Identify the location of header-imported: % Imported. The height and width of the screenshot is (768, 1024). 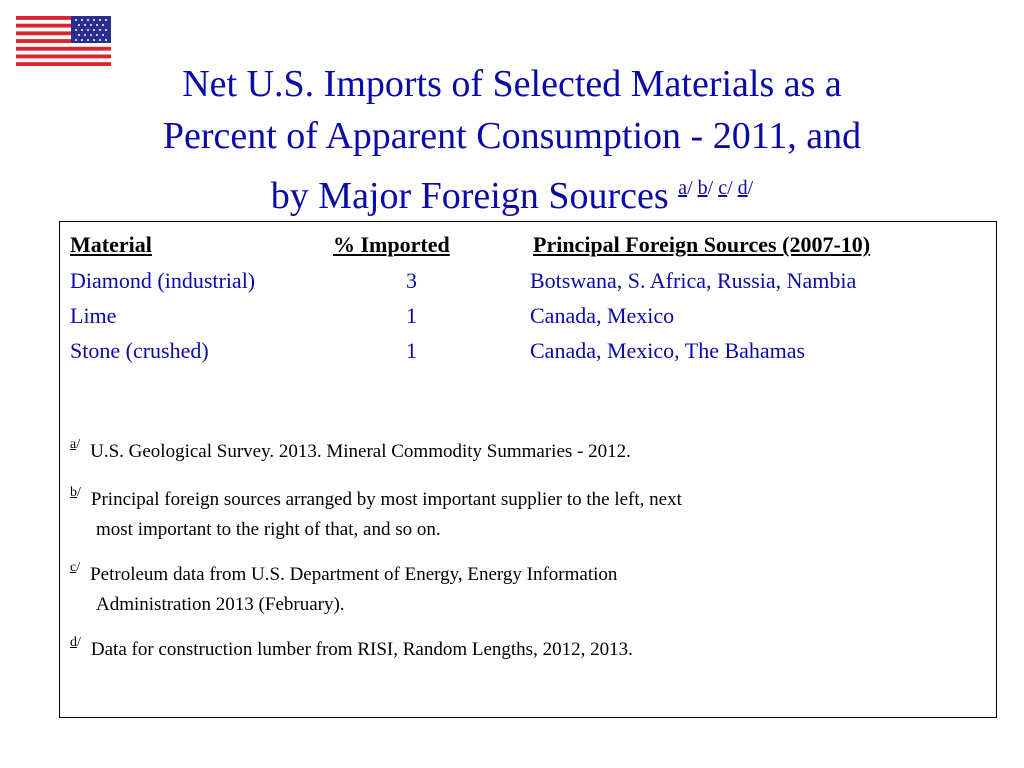
(391, 244).